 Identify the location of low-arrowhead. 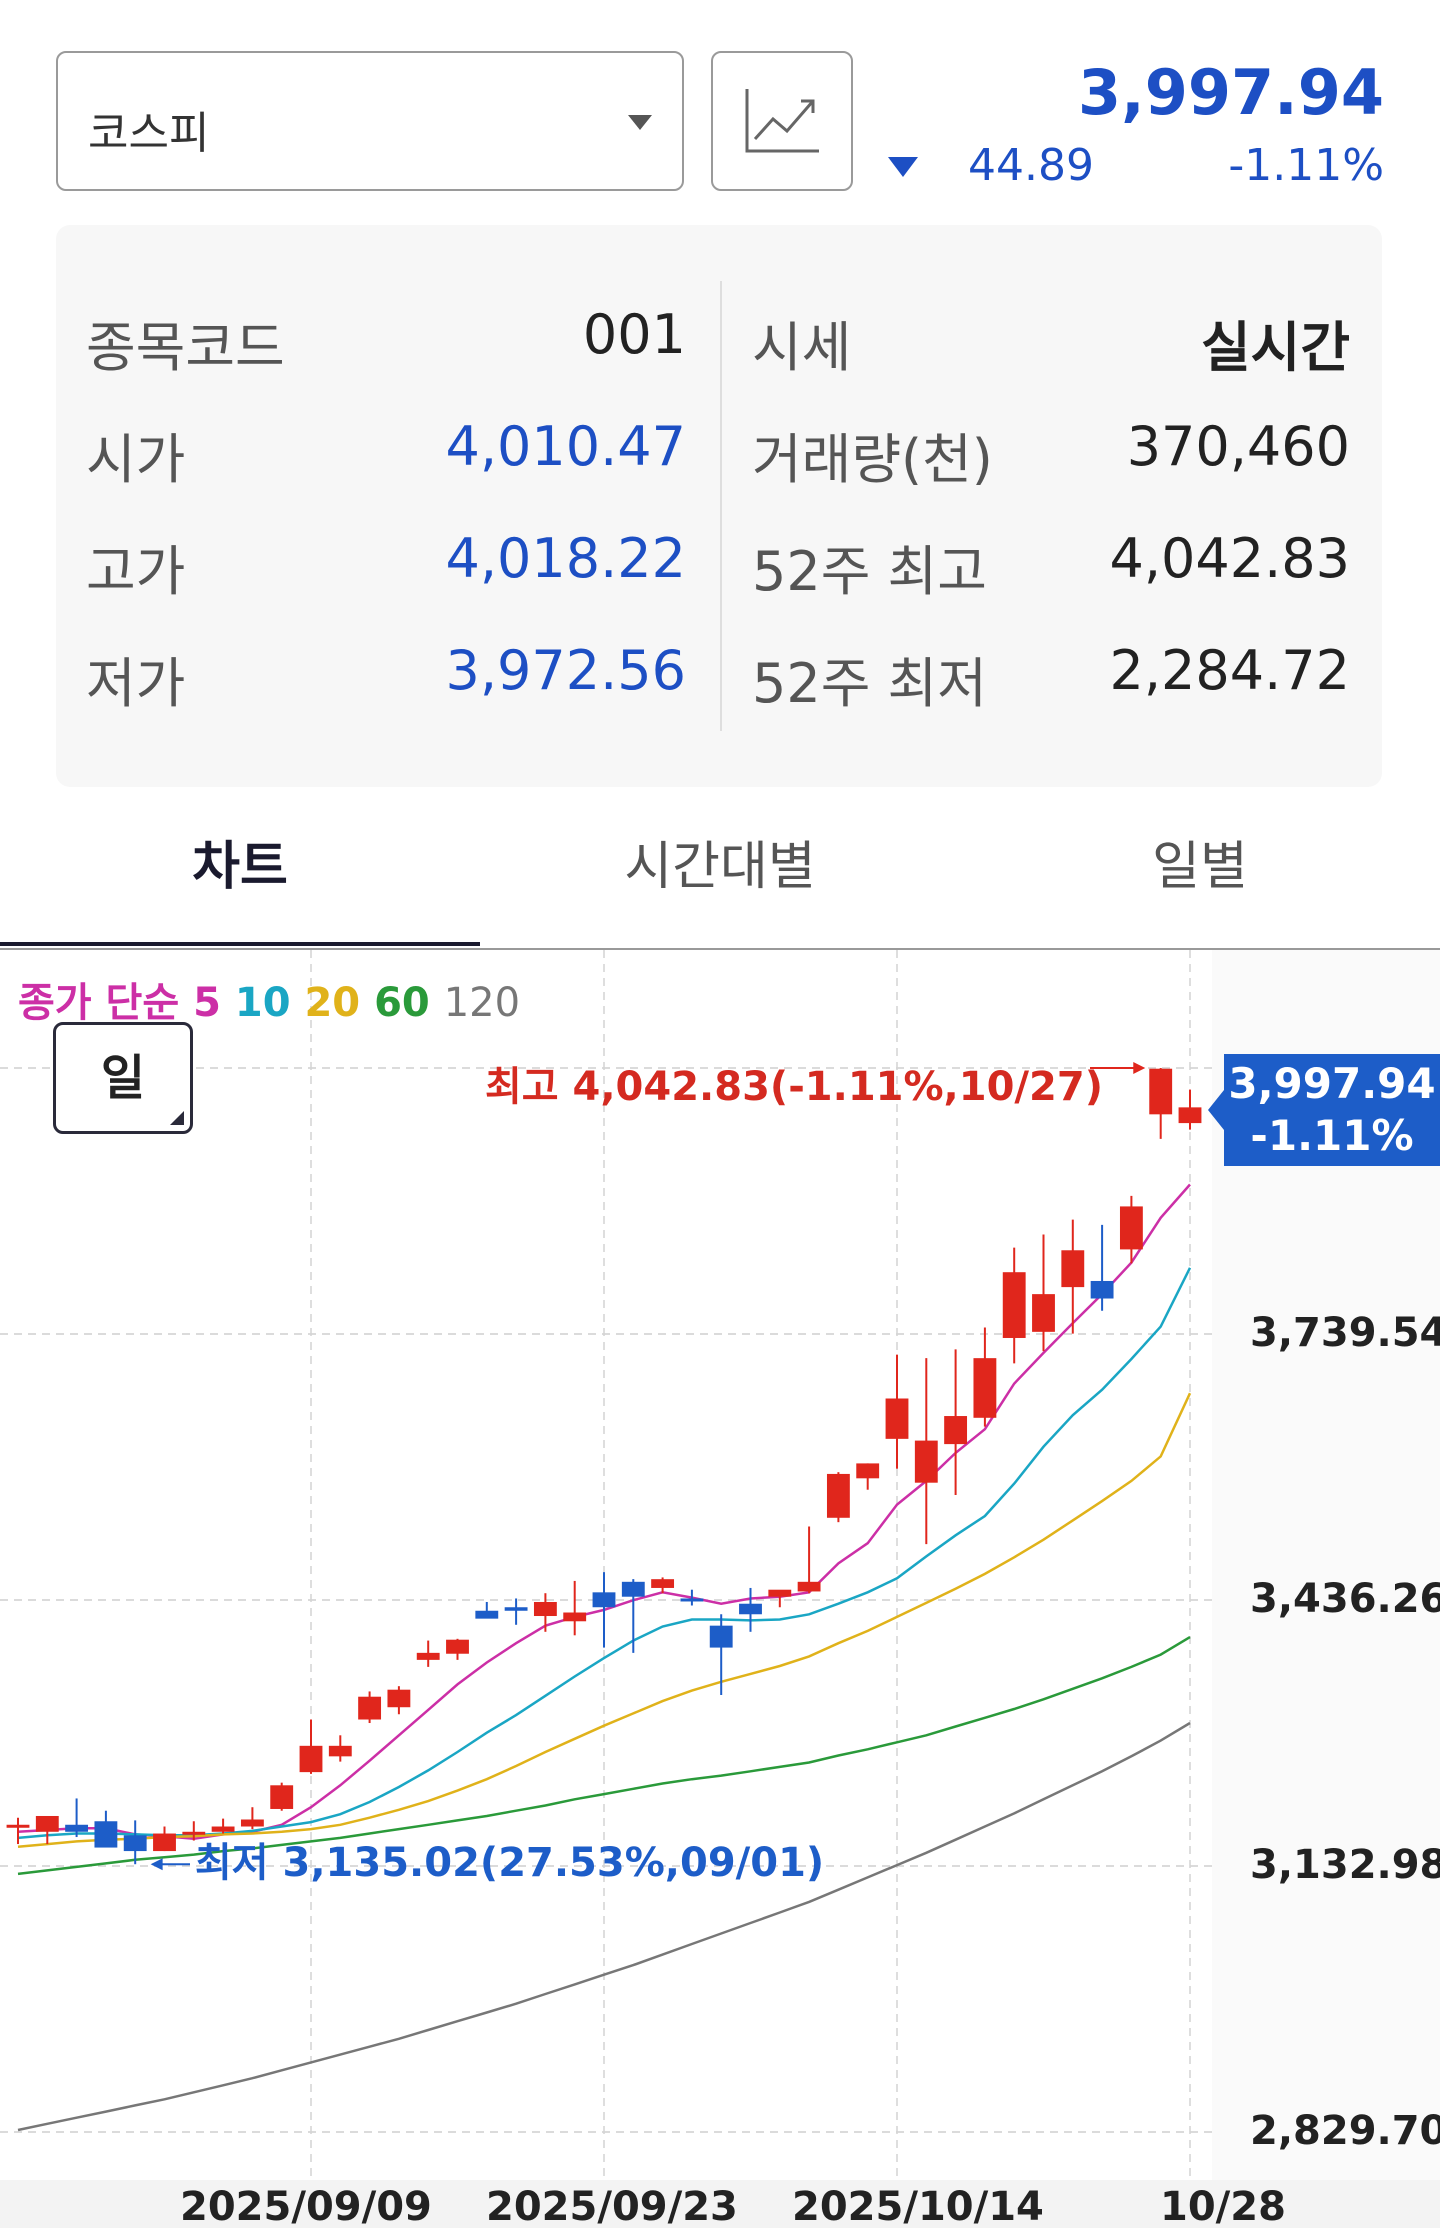
(156, 1864).